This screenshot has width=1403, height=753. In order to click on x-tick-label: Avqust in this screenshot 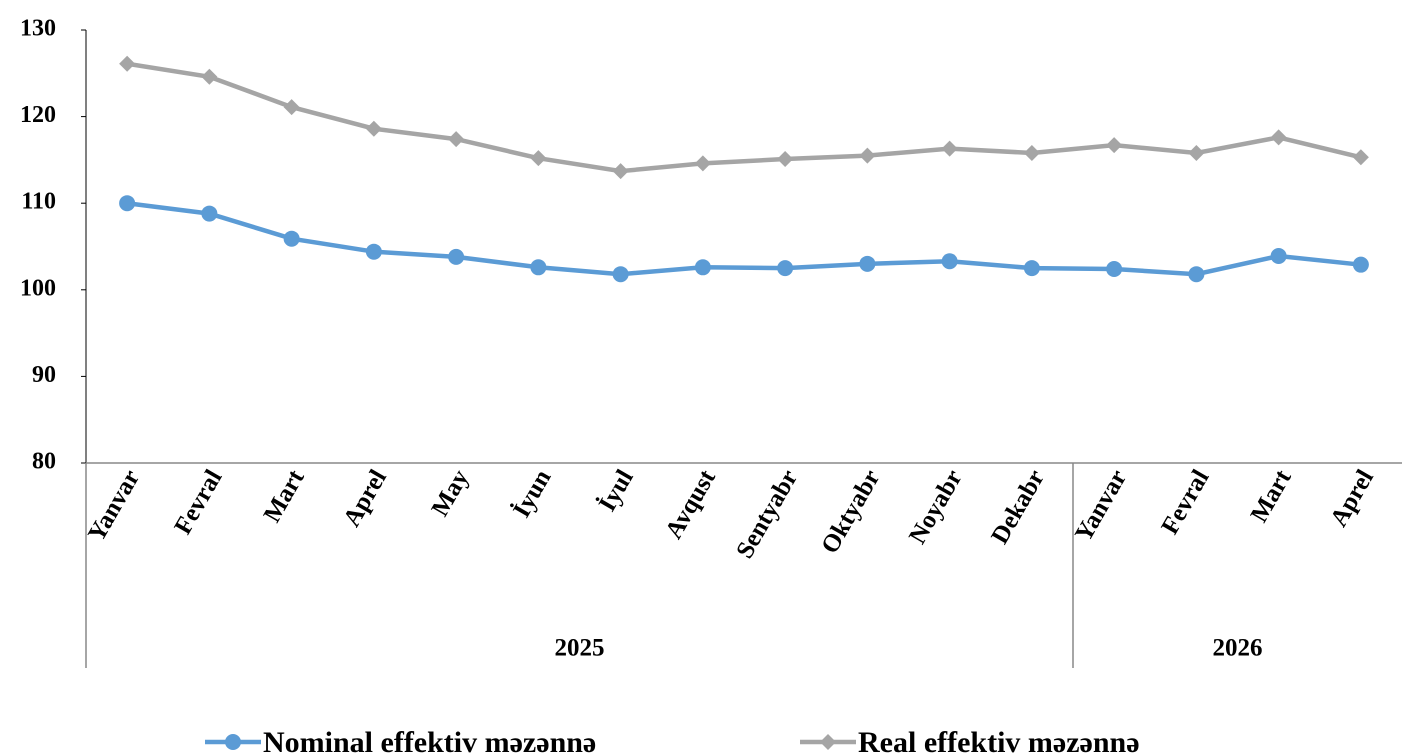, I will do `click(690, 504)`.